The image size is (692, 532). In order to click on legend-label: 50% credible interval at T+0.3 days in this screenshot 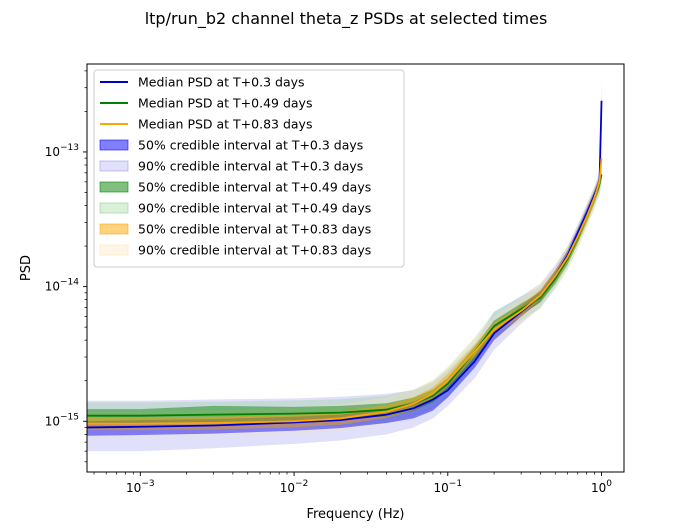, I will do `click(250, 145)`.